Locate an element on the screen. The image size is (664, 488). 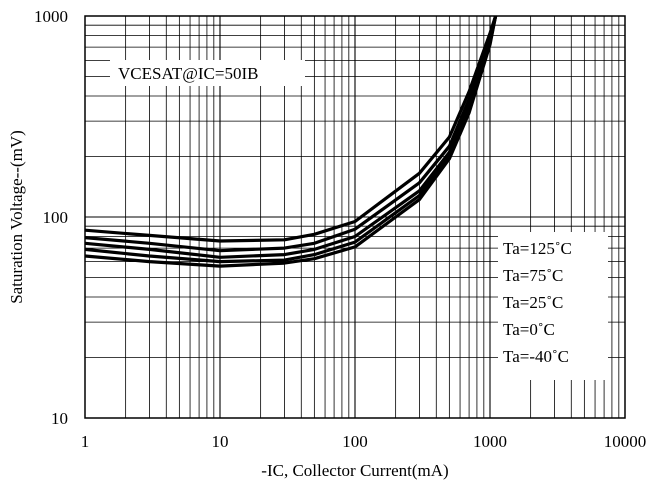
legend-entry: Ta=75˚C is located at coordinates (533, 275).